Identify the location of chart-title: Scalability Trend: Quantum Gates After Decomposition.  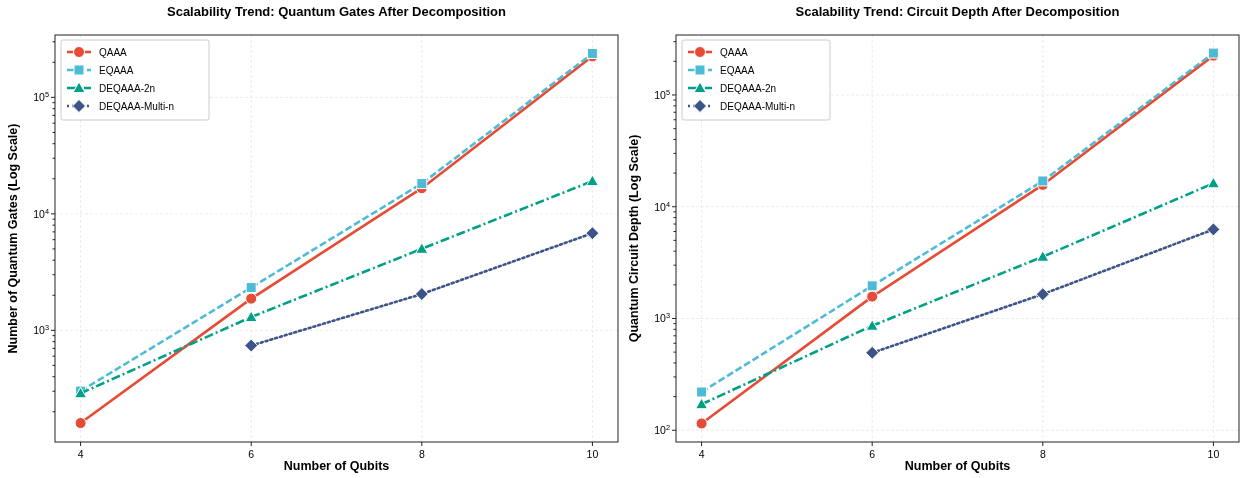
(336, 11).